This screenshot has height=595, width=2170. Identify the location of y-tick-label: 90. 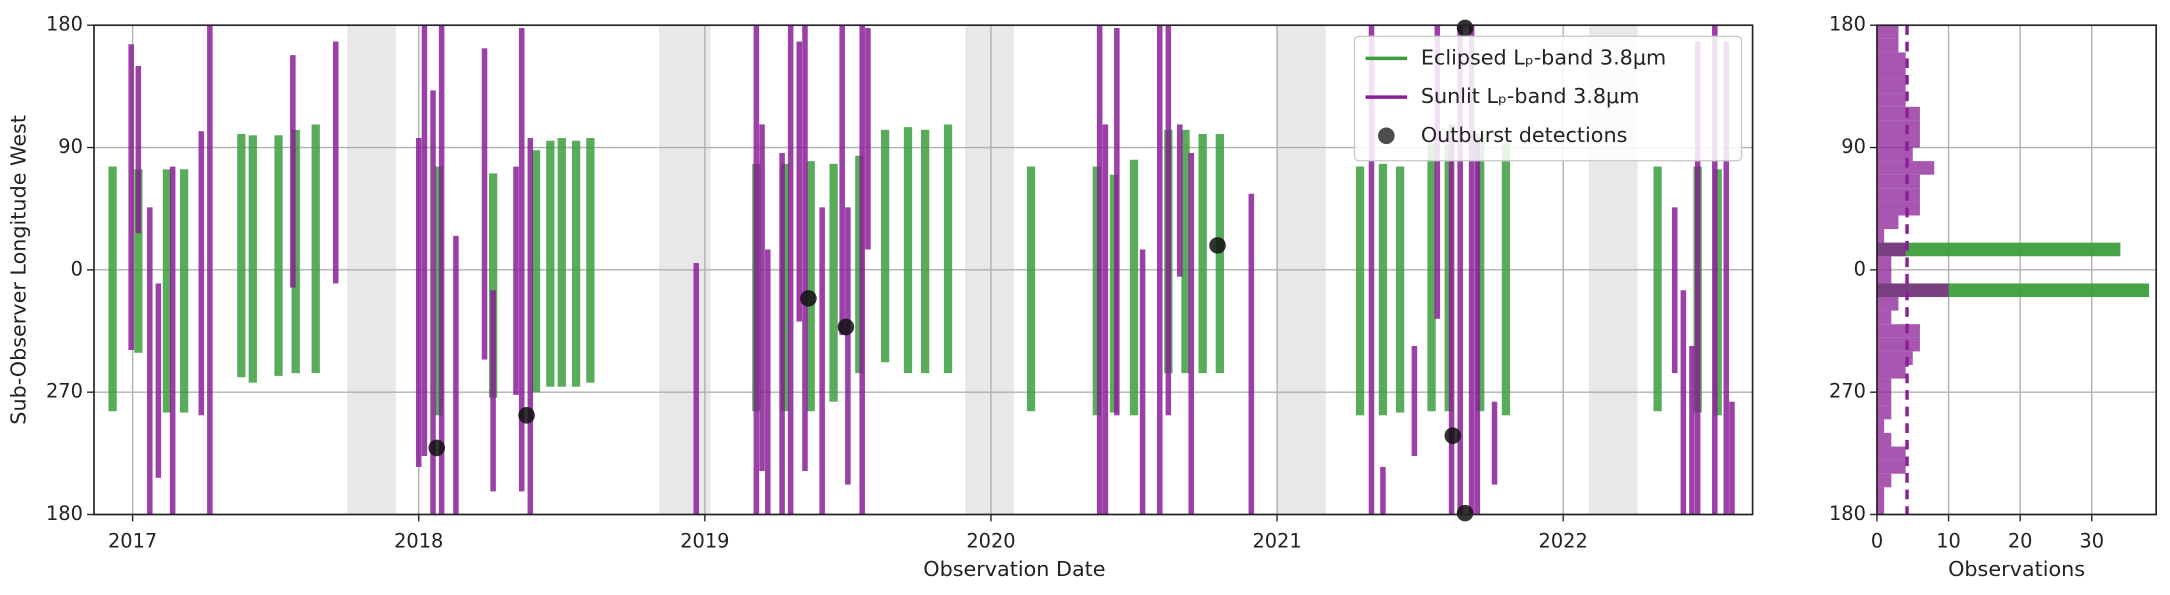
(1853, 146).